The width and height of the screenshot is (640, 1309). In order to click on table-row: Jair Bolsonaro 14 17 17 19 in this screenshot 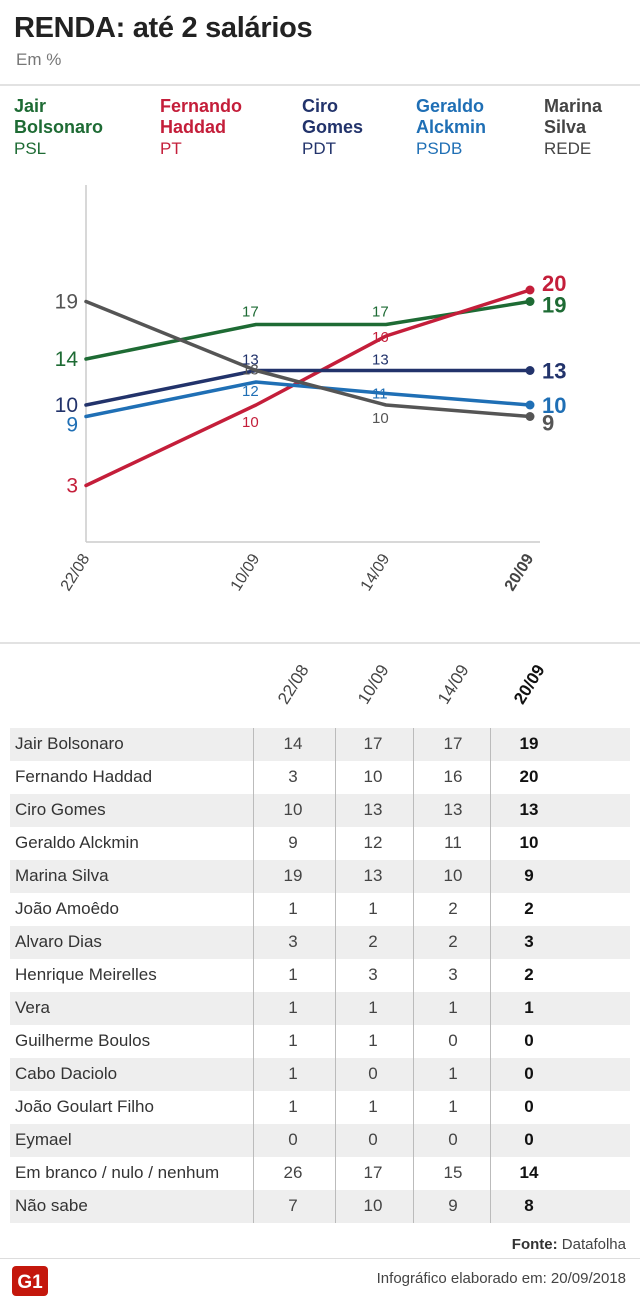, I will do `click(320, 744)`.